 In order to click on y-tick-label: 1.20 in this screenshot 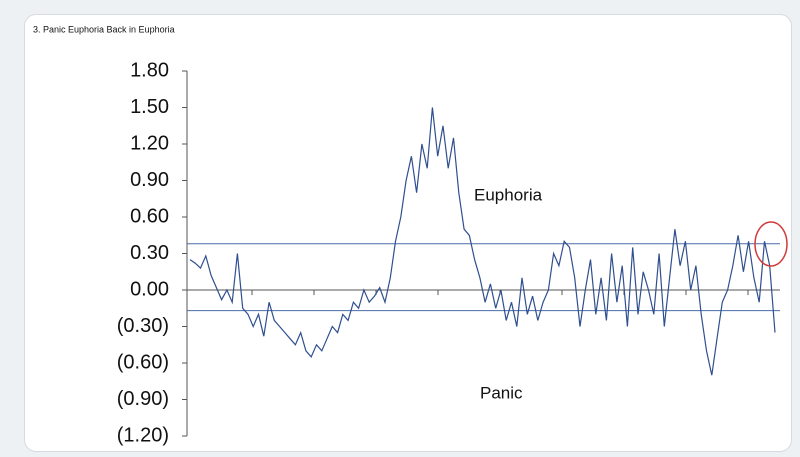, I will do `click(149, 143)`.